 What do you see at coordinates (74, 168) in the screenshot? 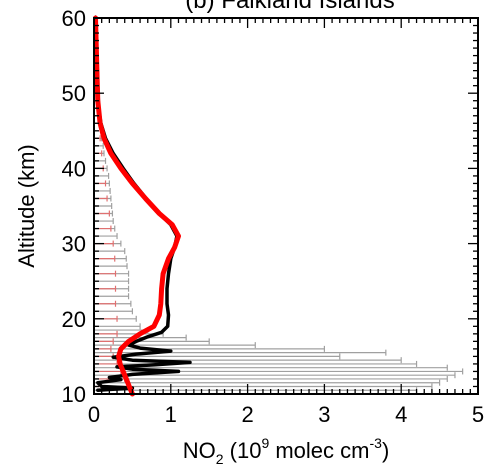
I see `y-tick-label: 40` at bounding box center [74, 168].